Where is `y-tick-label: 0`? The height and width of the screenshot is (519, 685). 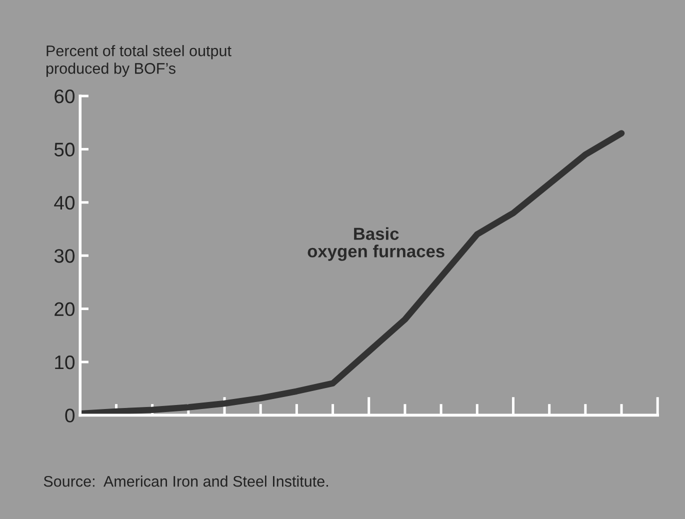 y-tick-label: 0 is located at coordinates (70, 415).